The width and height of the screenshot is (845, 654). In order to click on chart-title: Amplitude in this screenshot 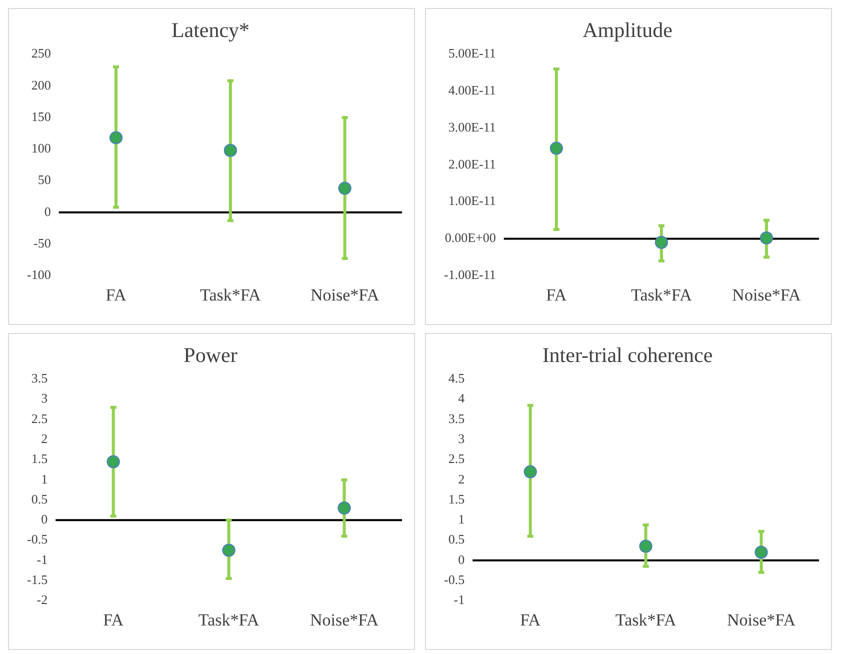, I will do `click(627, 30)`.